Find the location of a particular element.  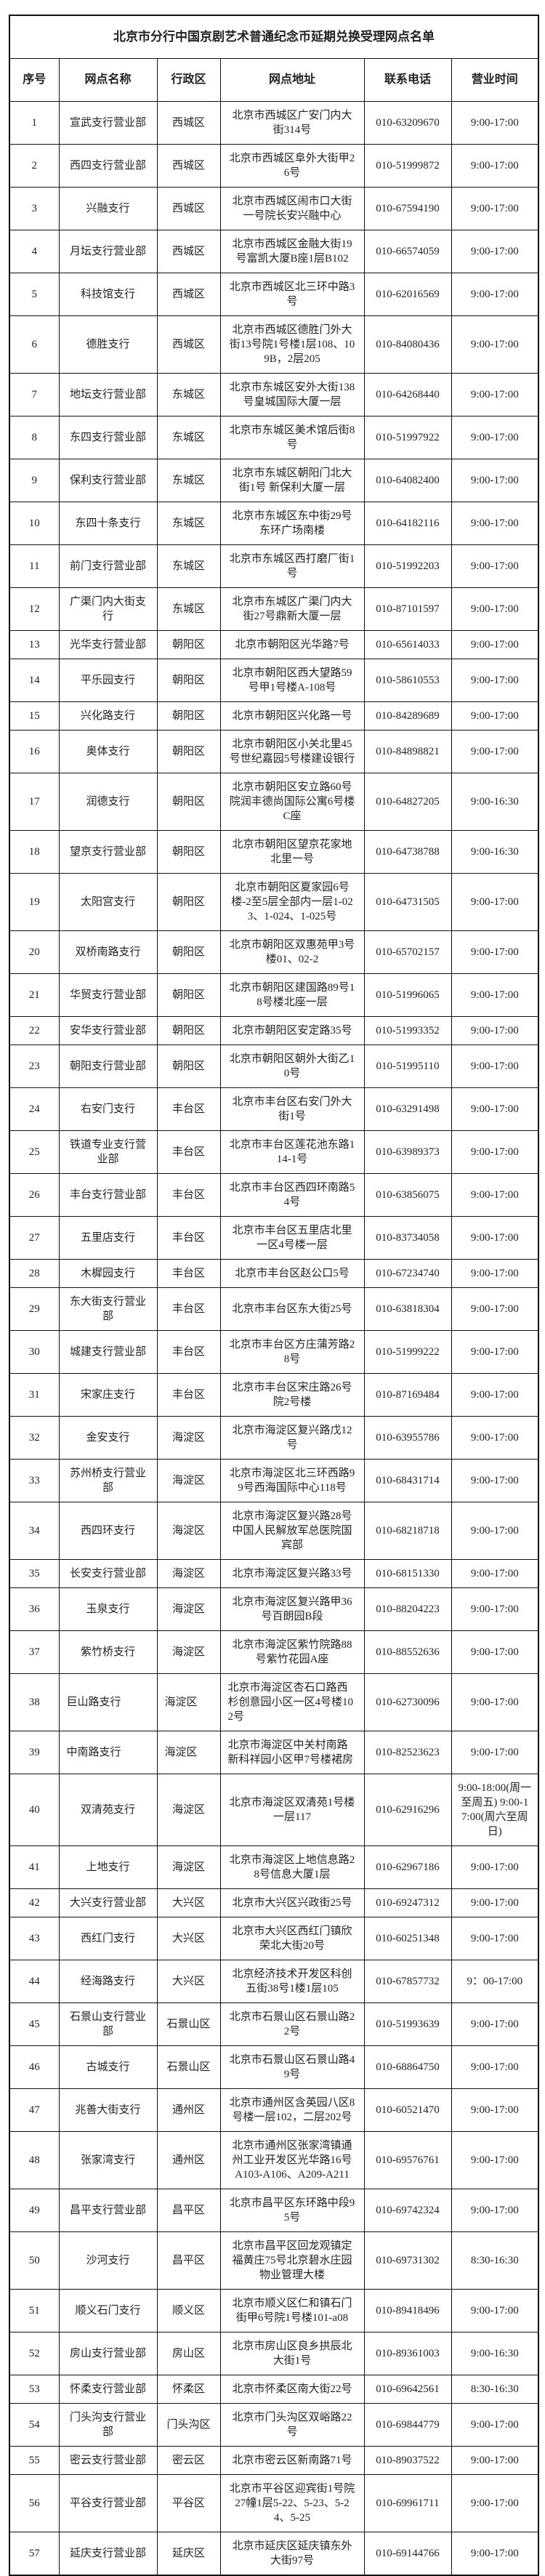

cell-index: 51 is located at coordinates (34, 2311).